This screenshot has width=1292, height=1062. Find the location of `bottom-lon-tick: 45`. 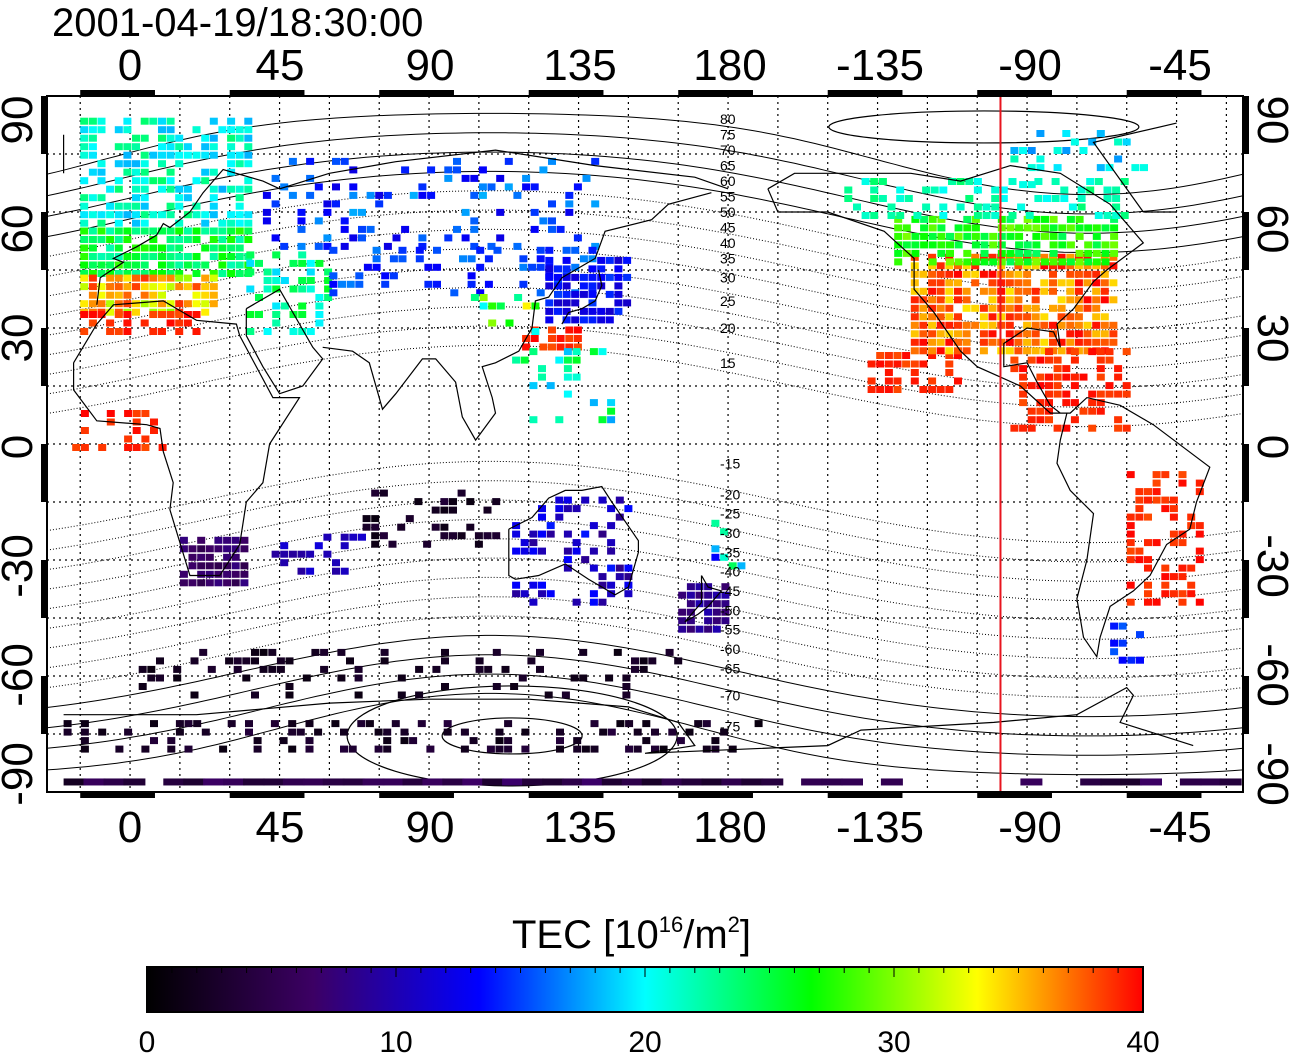

bottom-lon-tick: 45 is located at coordinates (280, 827).